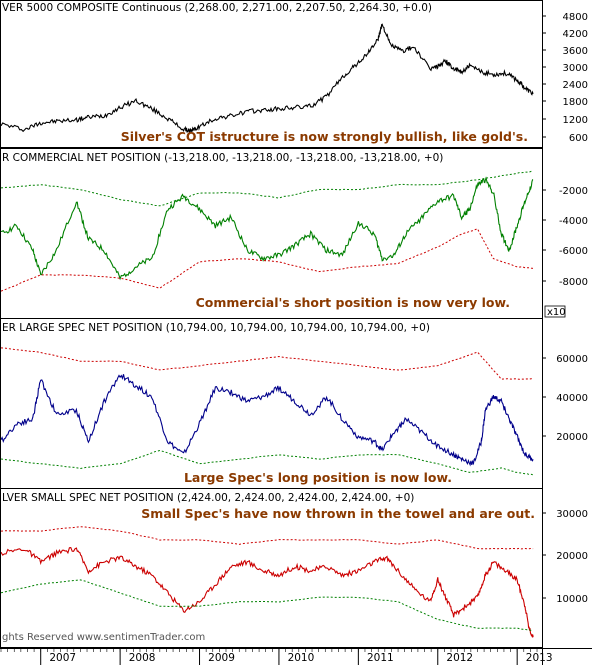 The width and height of the screenshot is (592, 665). I want to click on panel-2-series-3-line, so click(267, 260).